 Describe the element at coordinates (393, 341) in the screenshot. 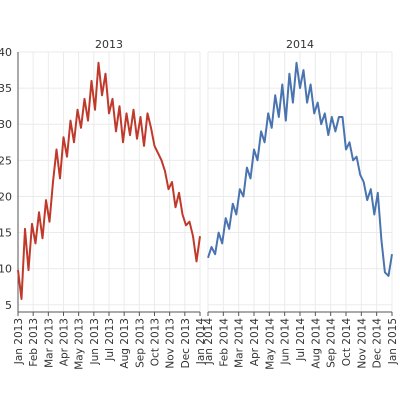

I see `x-tick-label: Jan 2015` at that location.